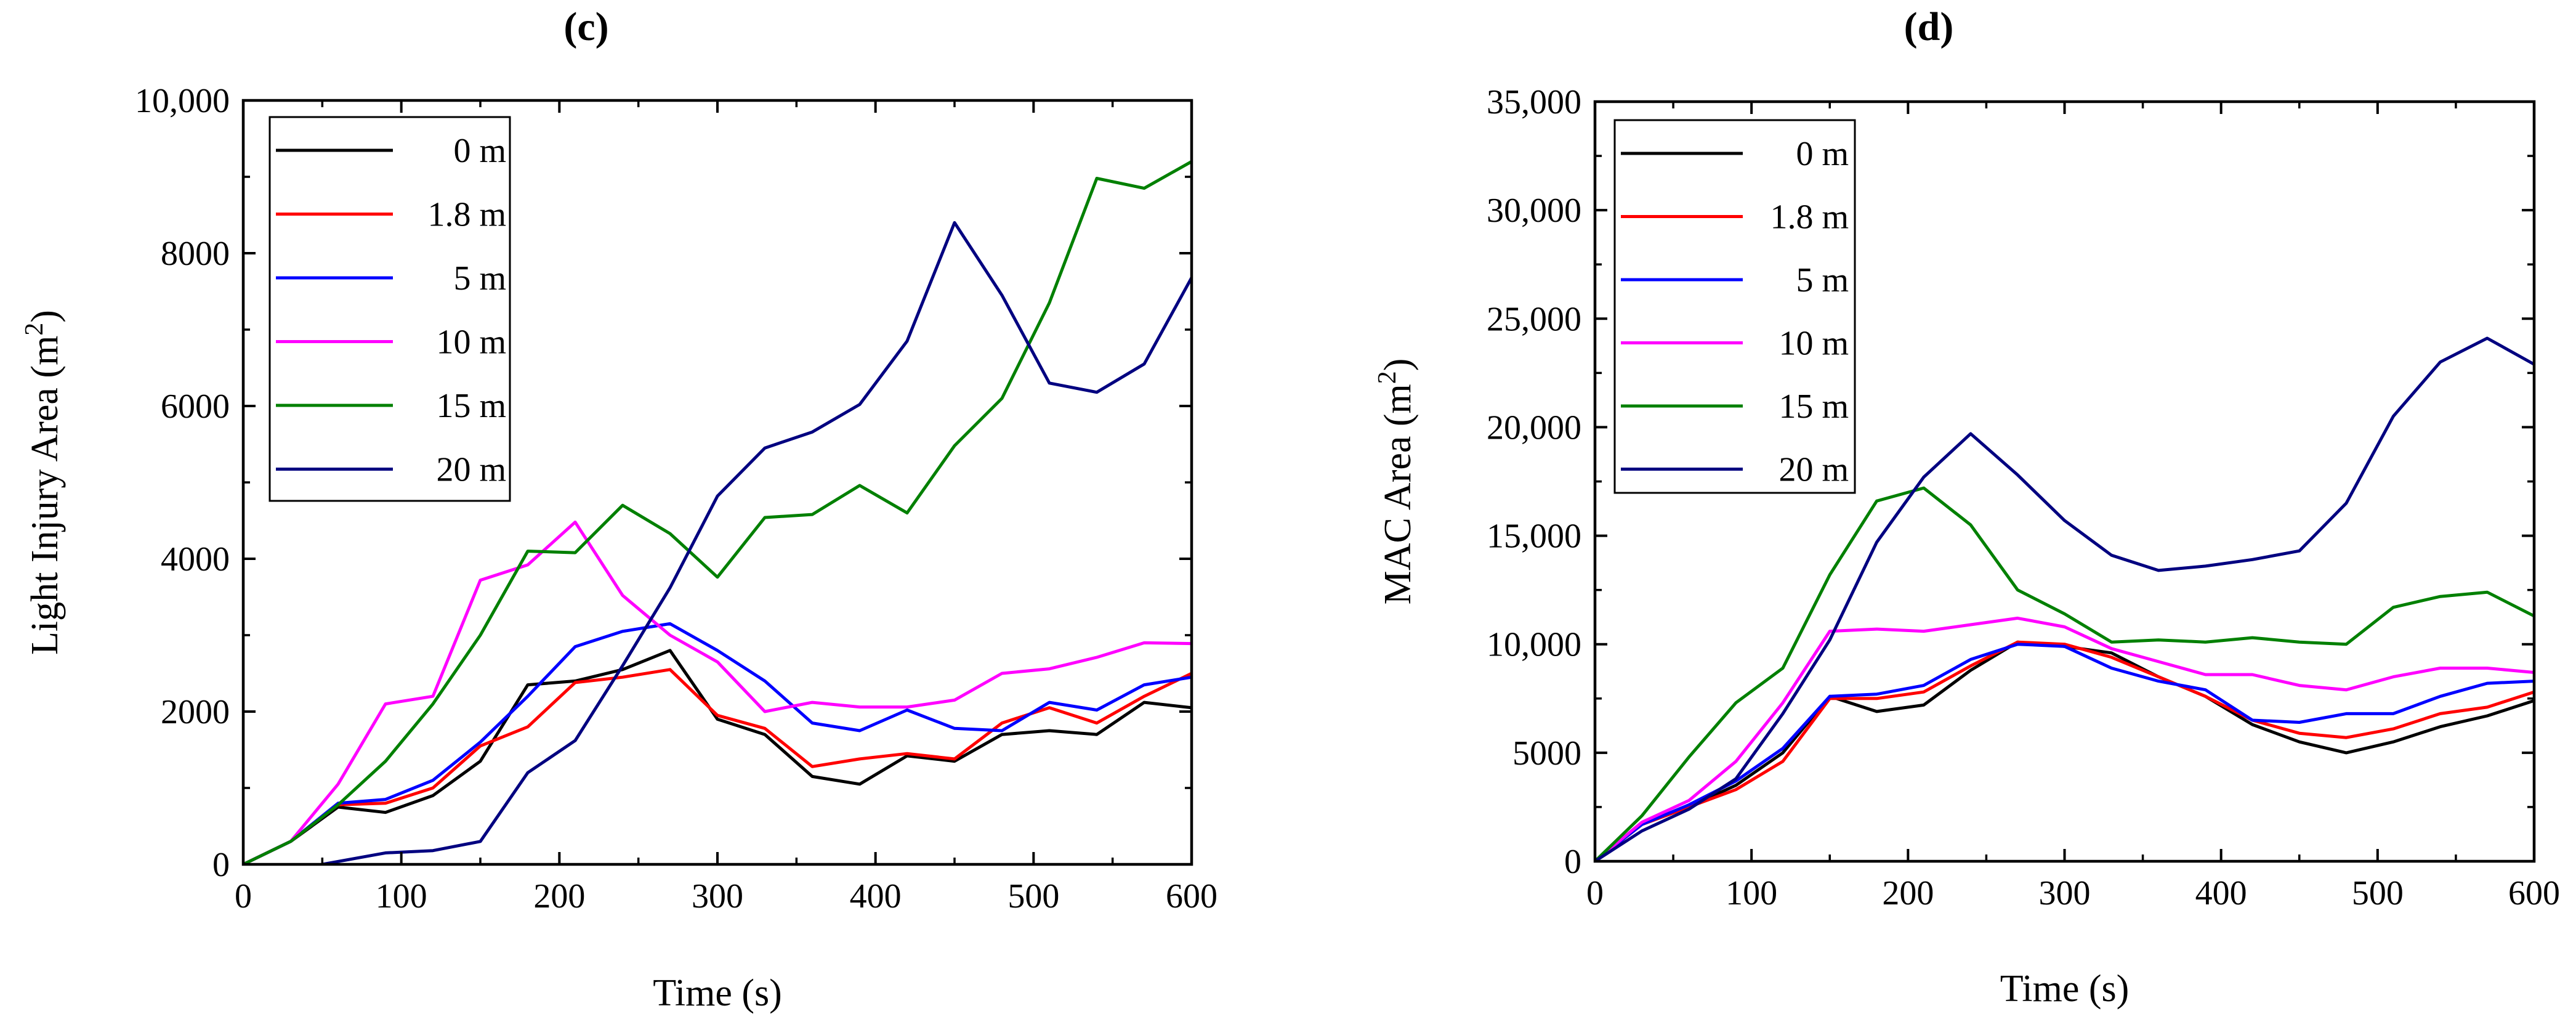 Image resolution: width=2576 pixels, height=1027 pixels. I want to click on panel-c-legend-label: 1.8 m, so click(466, 215).